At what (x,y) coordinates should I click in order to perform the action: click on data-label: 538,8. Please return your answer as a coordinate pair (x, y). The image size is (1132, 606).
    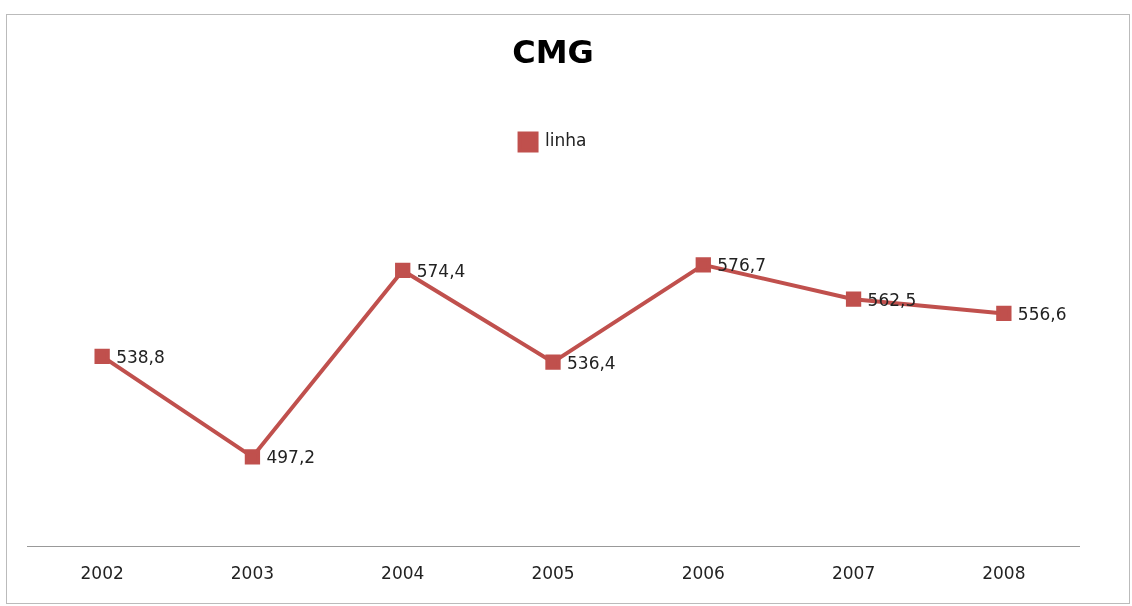
    Looking at the image, I should click on (140, 356).